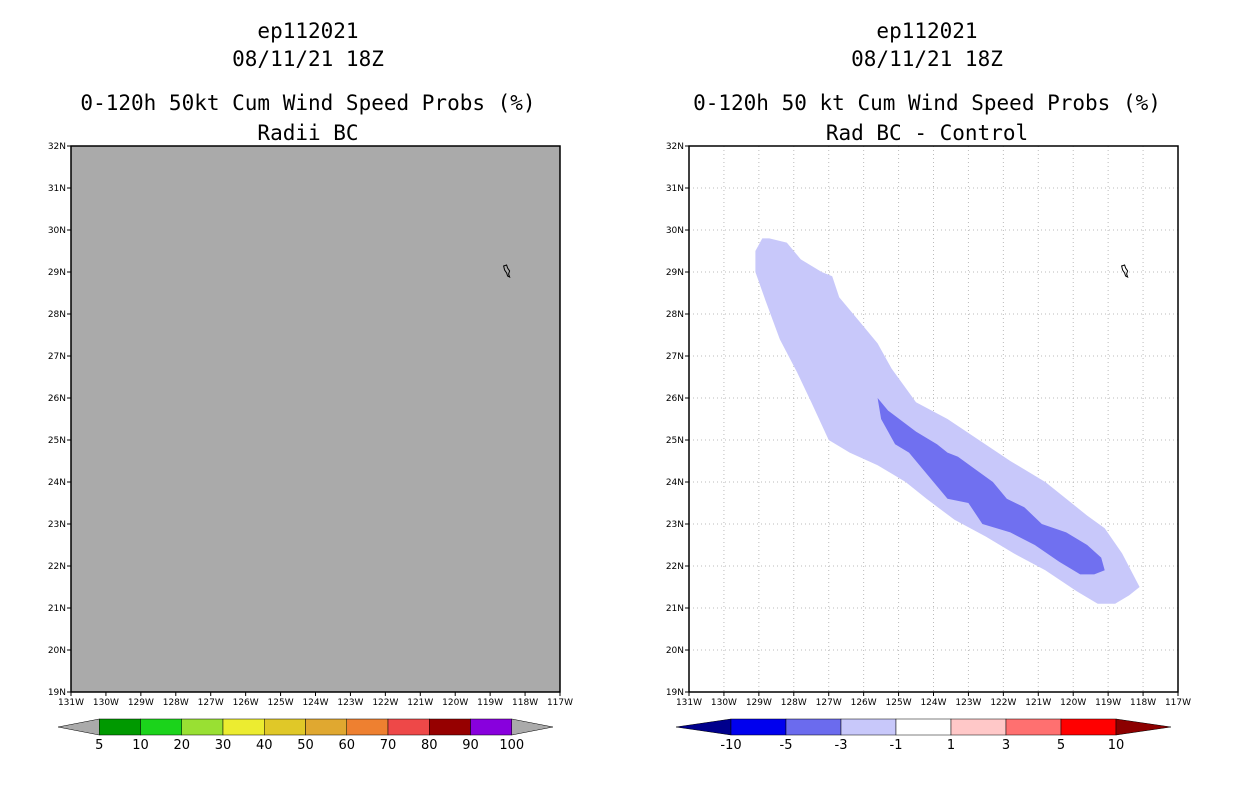 The image size is (1236, 800). Describe the element at coordinates (388, 745) in the screenshot. I see `colorbar-label: 70` at that location.